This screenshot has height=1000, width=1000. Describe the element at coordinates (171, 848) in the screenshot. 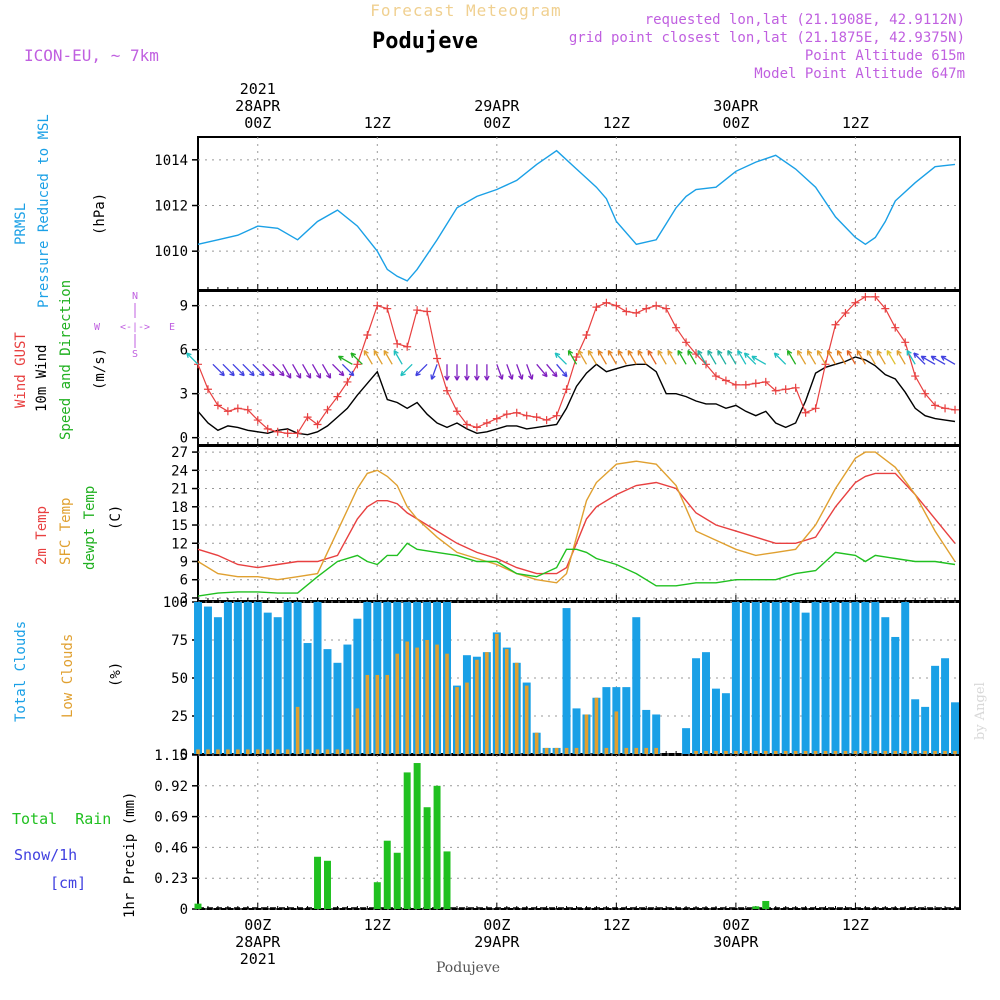

I see `precip-ytick-label: 0.46` at that location.